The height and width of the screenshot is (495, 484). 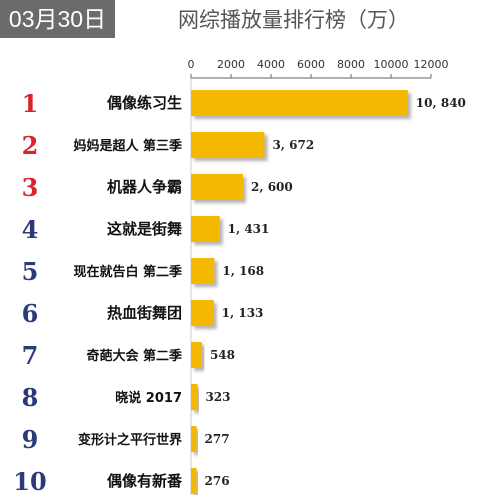 I want to click on rank-number: 10, so click(x=29, y=481).